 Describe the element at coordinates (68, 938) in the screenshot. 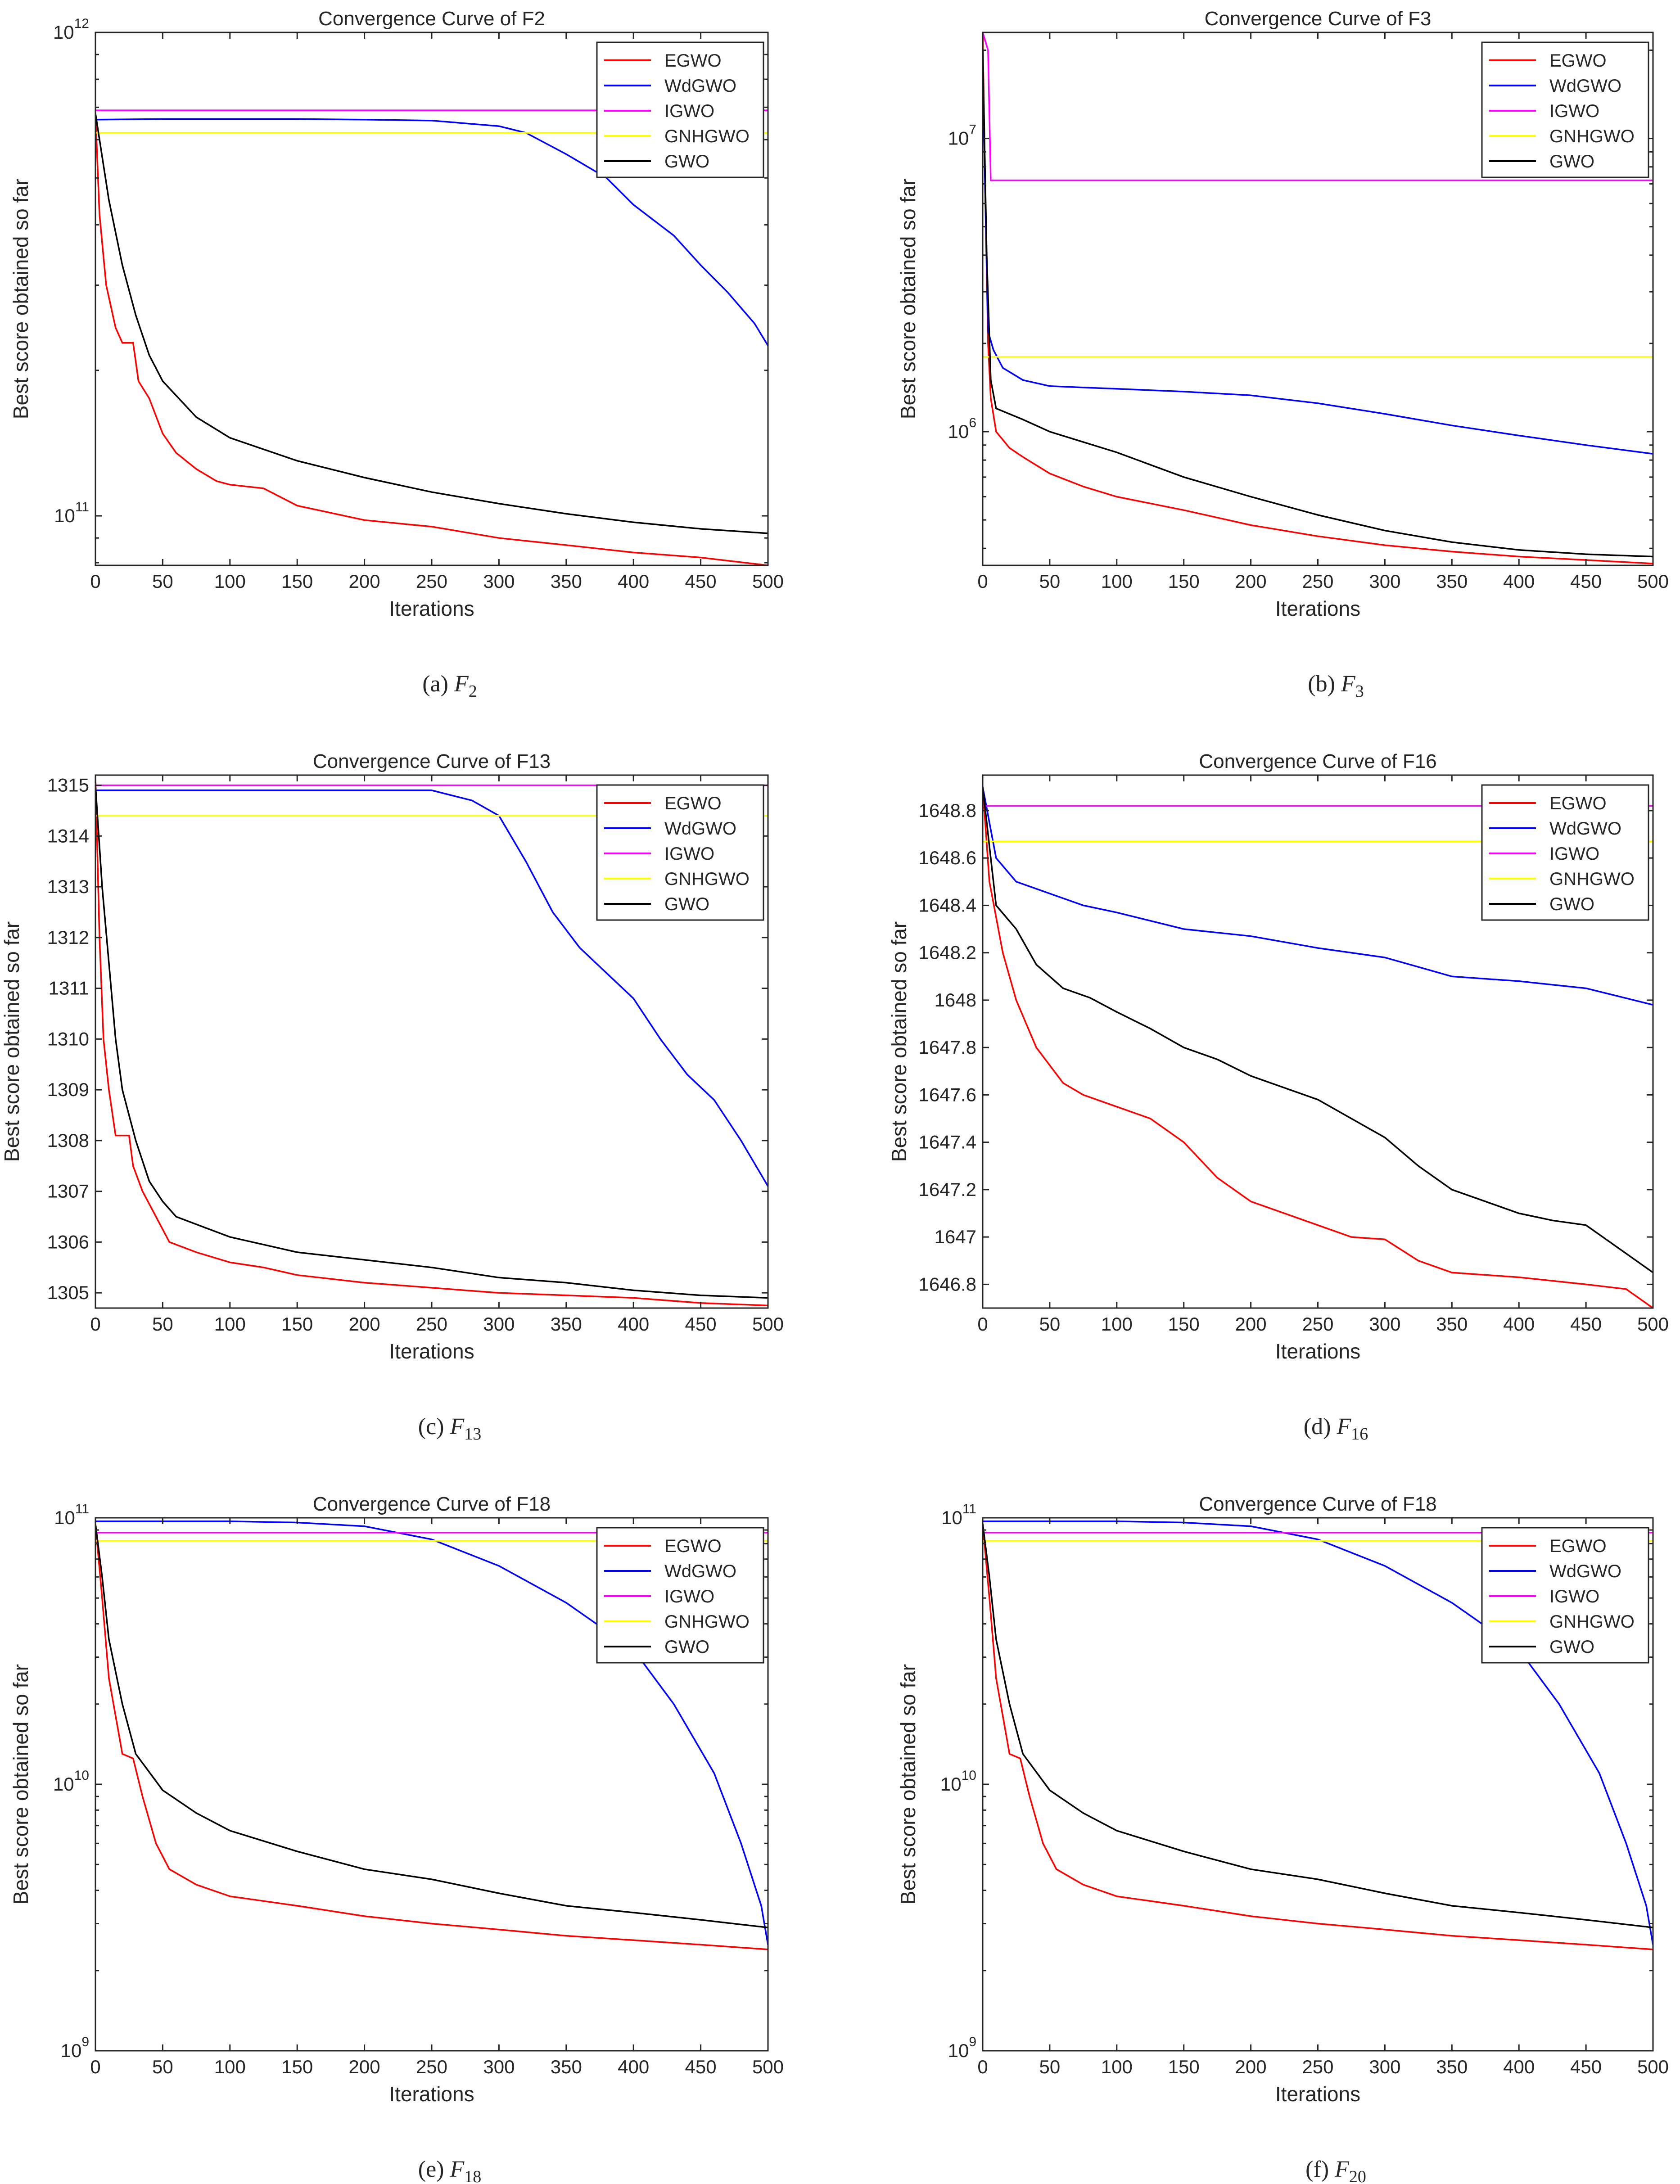

I see `y-tick-label: 1312` at that location.